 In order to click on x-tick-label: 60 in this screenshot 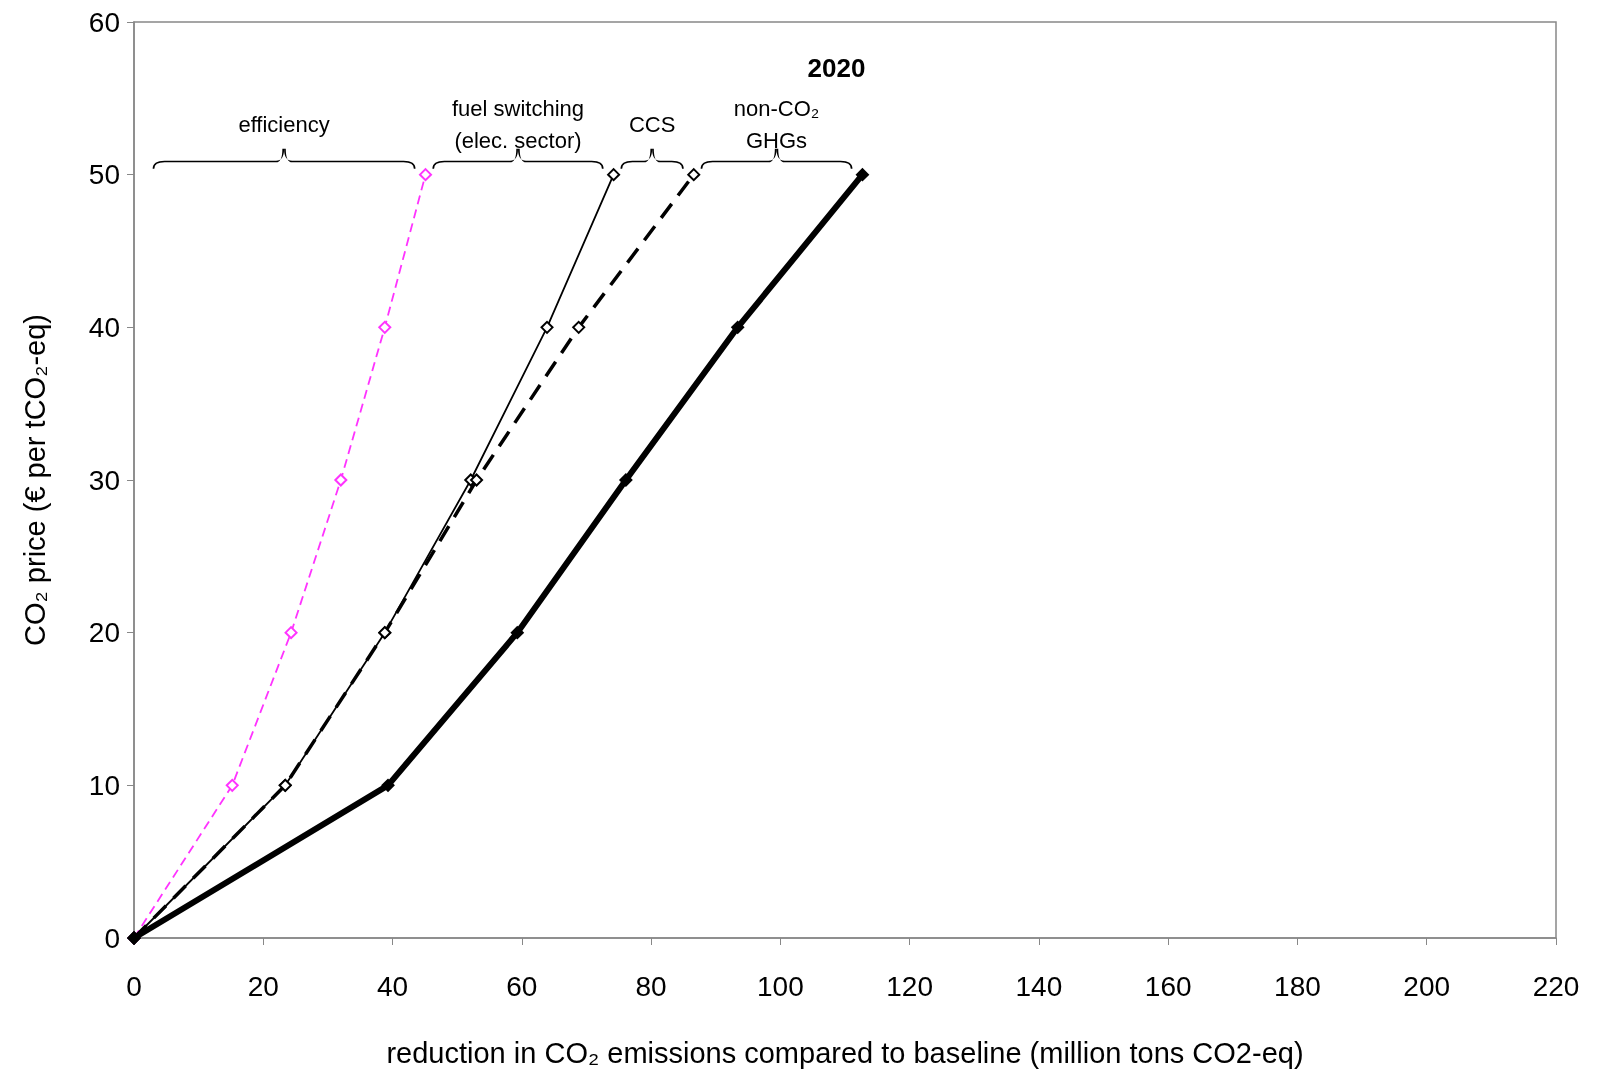, I will do `click(522, 986)`.